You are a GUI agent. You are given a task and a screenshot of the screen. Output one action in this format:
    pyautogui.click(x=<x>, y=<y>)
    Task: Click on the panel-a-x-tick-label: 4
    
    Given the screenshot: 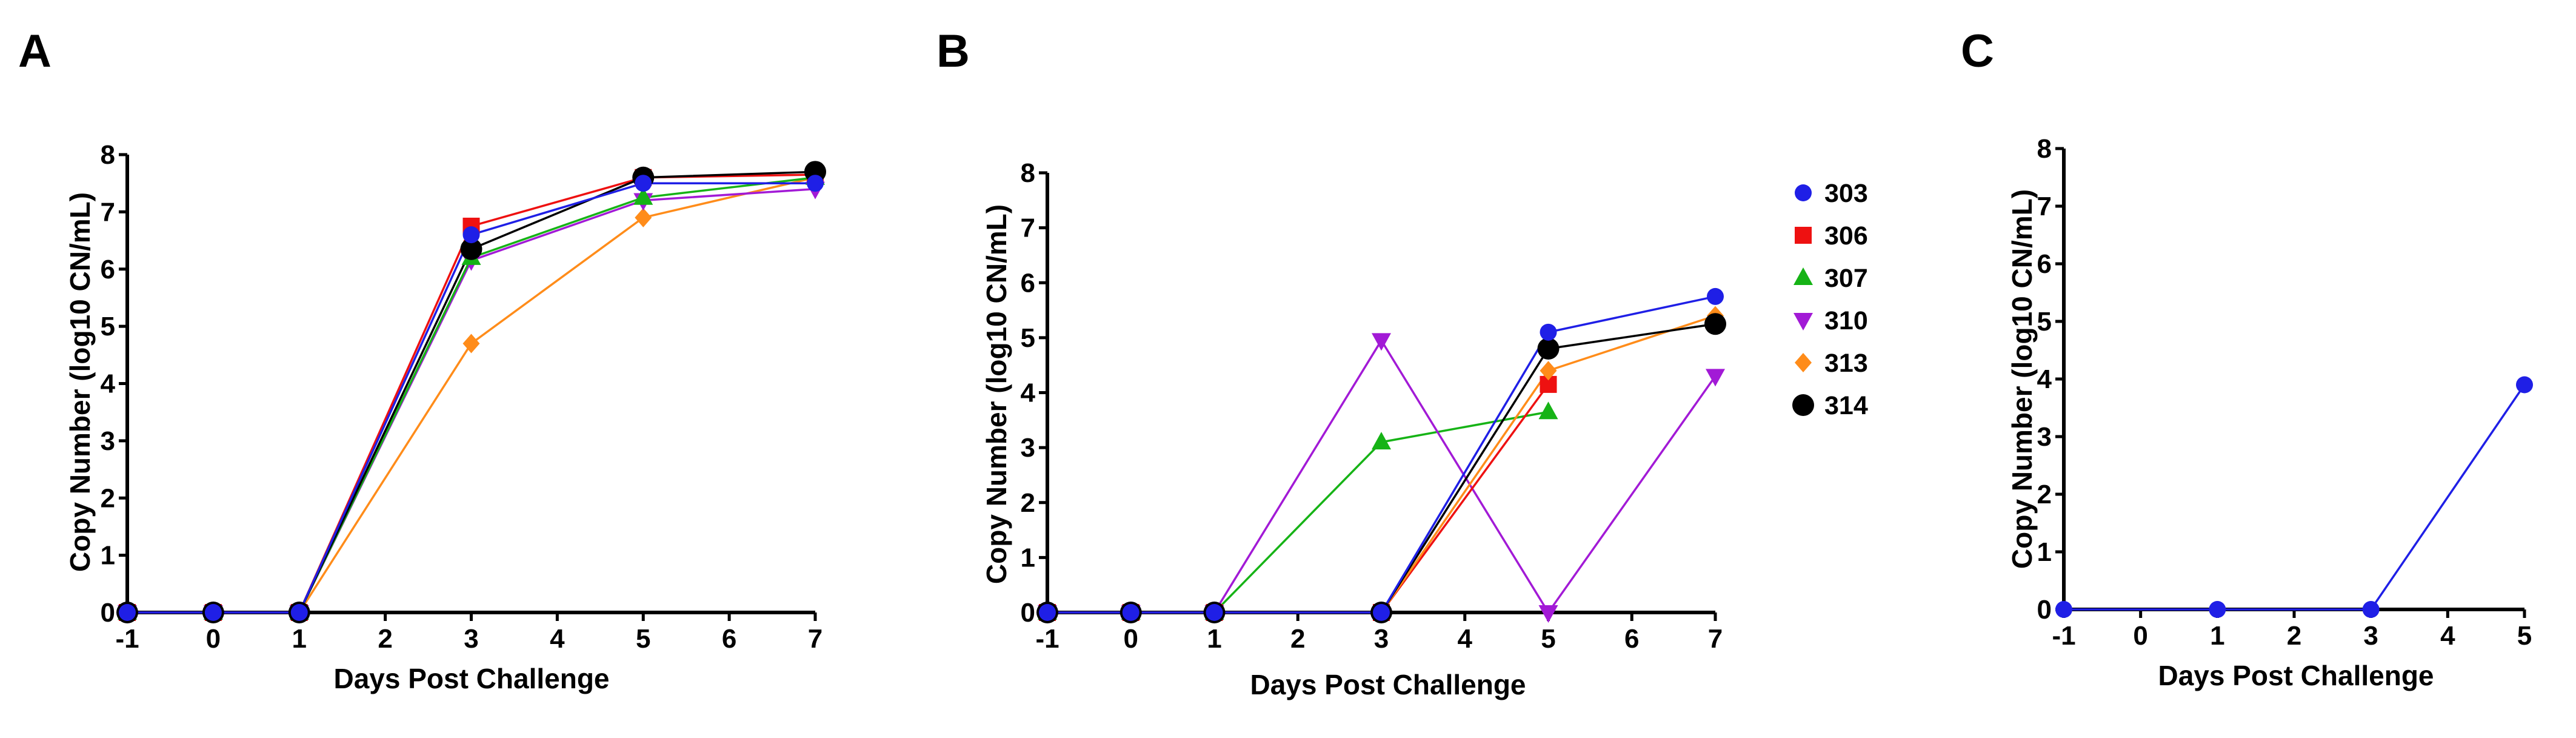 What is the action you would take?
    pyautogui.click(x=557, y=639)
    